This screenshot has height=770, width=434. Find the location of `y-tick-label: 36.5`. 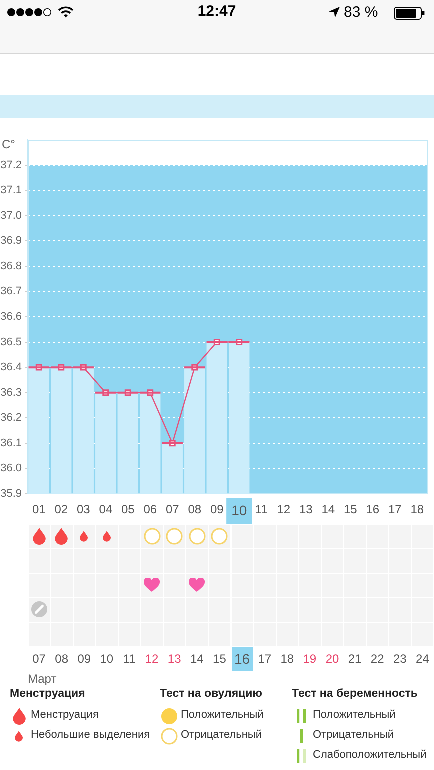

y-tick-label: 36.5 is located at coordinates (11, 342).